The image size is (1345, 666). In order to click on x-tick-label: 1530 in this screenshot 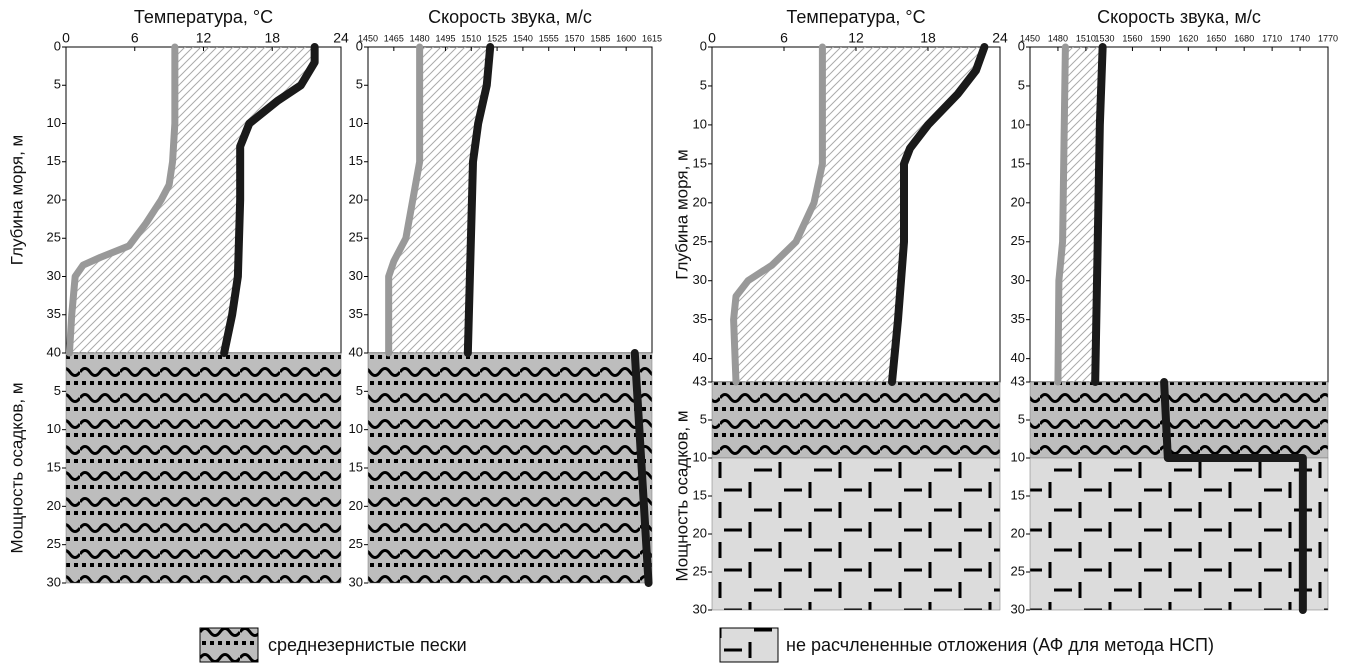, I will do `click(1104, 38)`.